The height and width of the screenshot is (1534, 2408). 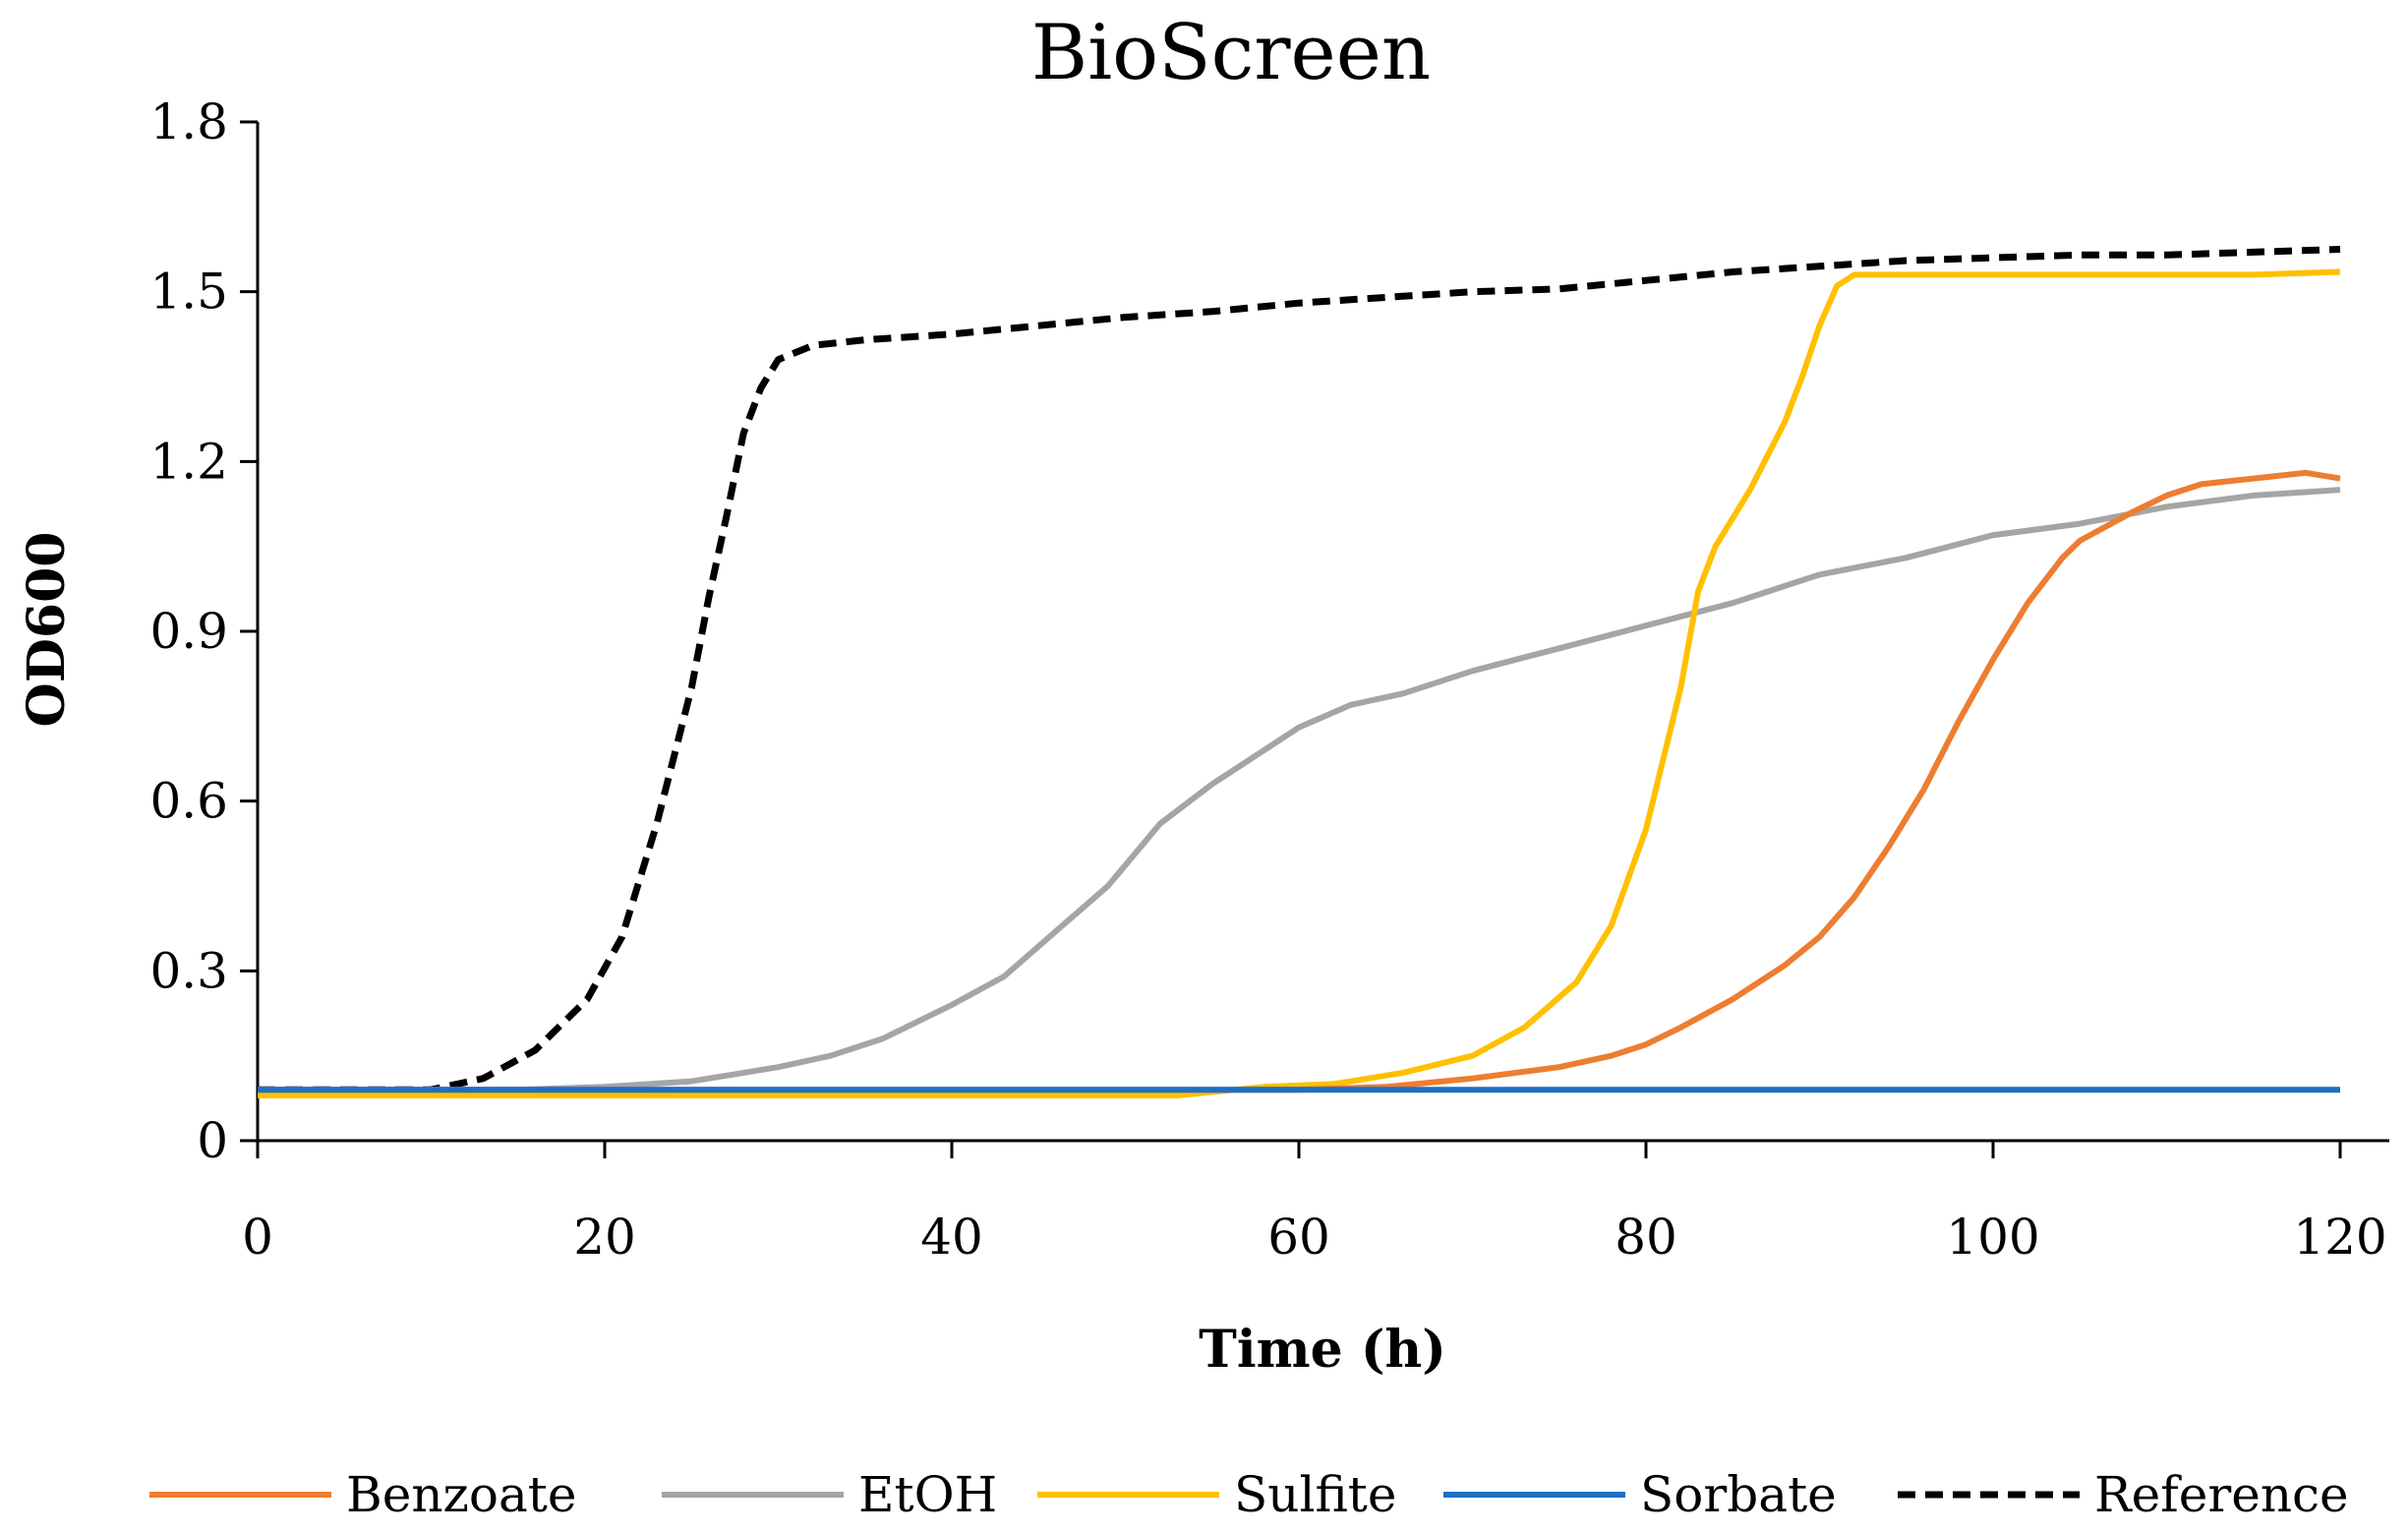 What do you see at coordinates (604, 1237) in the screenshot?
I see `x-tick-label: 20` at bounding box center [604, 1237].